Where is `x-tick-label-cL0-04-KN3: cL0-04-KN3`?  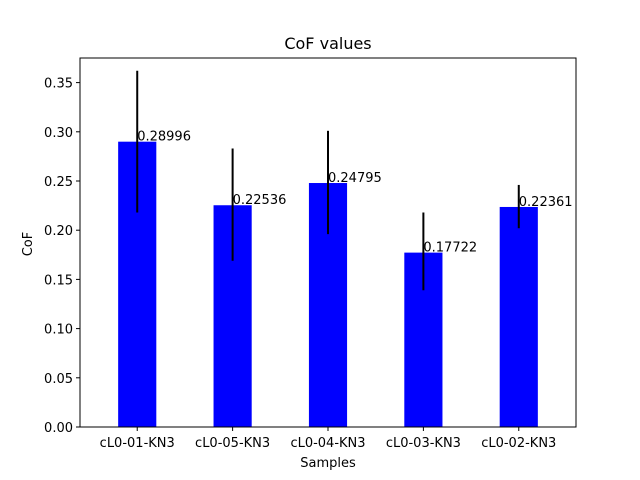
x-tick-label-cL0-04-KN3: cL0-04-KN3 is located at coordinates (327, 443).